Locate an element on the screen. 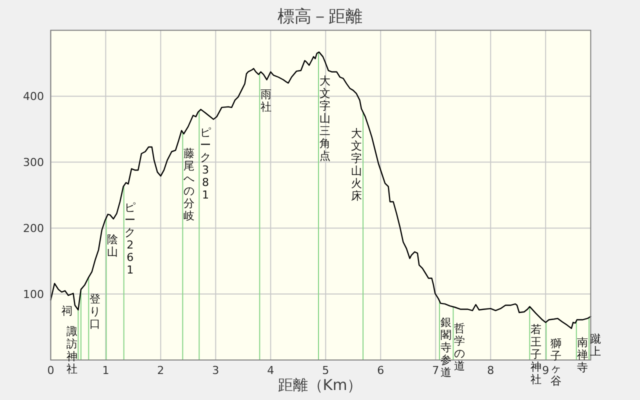 The height and width of the screenshot is (400, 640). ref-line-label: 陰山 is located at coordinates (112, 245).